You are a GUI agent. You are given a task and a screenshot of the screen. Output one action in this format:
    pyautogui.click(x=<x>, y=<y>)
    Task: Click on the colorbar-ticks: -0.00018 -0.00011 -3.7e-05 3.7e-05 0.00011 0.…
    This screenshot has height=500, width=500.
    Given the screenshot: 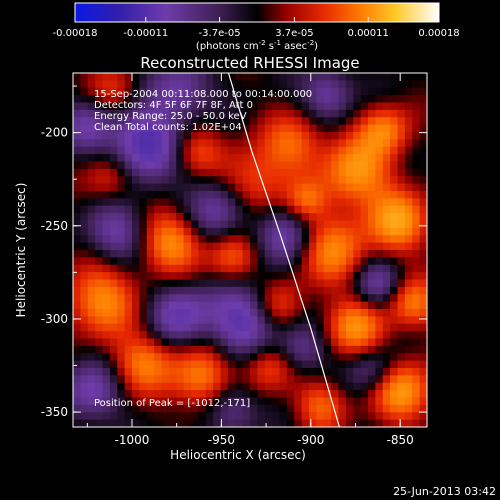 What is the action you would take?
    pyautogui.click(x=256, y=28)
    